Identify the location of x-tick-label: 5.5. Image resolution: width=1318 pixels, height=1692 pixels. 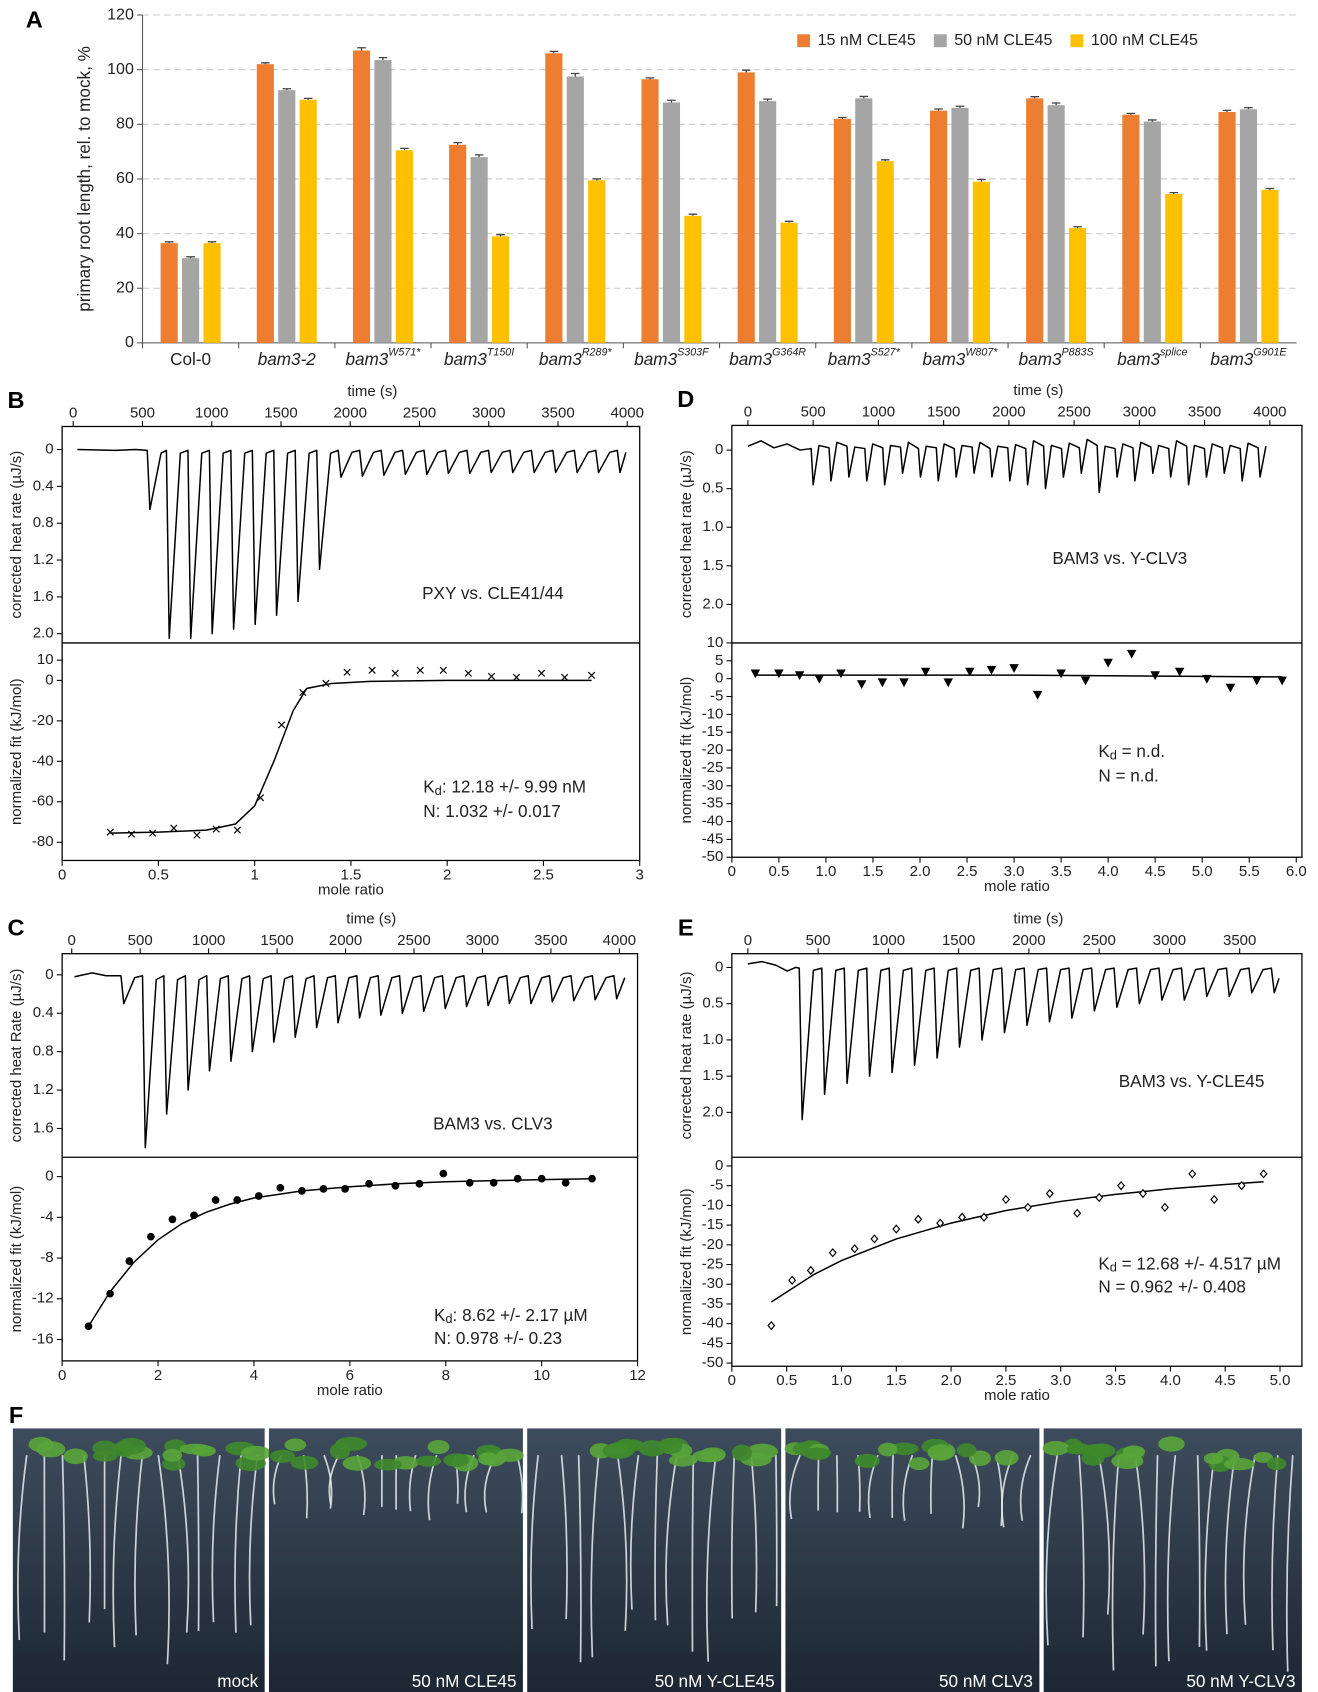
(1249, 871).